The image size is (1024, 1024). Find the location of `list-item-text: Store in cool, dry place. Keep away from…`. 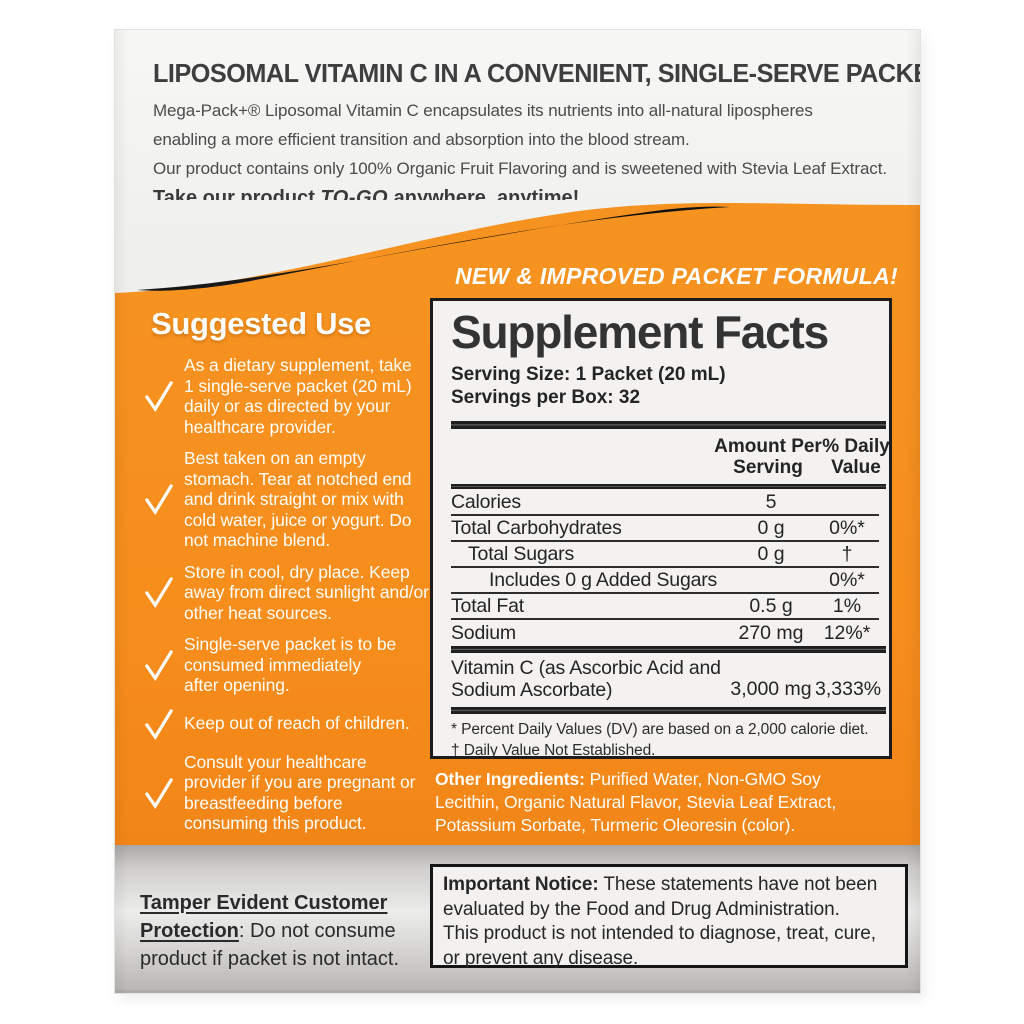

list-item-text: Store in cool, dry place. Keep away from… is located at coordinates (306, 592).